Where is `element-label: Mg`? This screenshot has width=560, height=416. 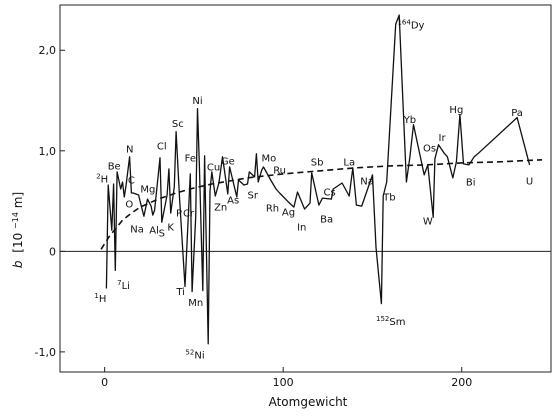
element-label: Mg is located at coordinates (147, 190).